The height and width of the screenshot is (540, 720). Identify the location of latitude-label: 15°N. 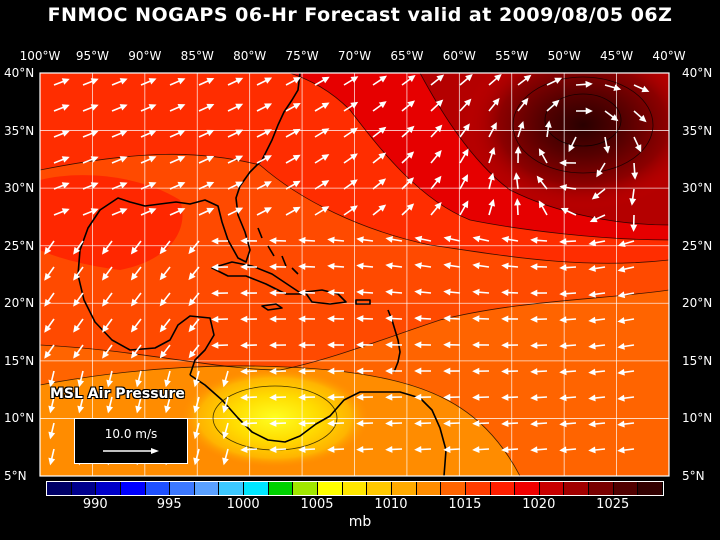
(19, 360).